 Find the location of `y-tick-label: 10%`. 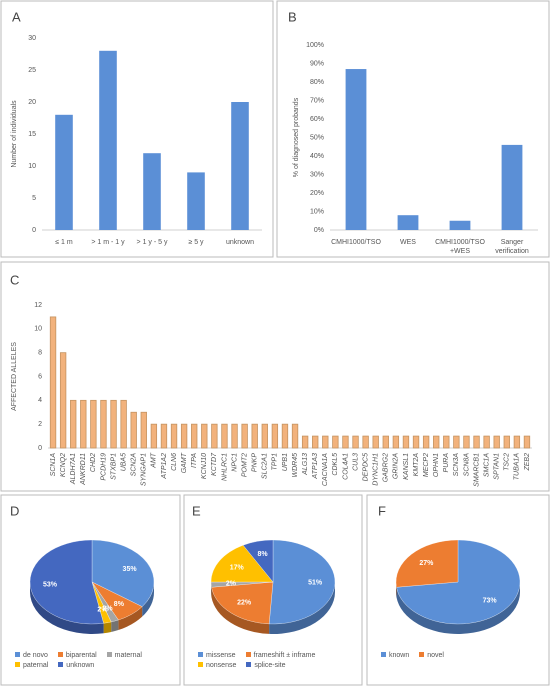

y-tick-label: 10% is located at coordinates (317, 211).